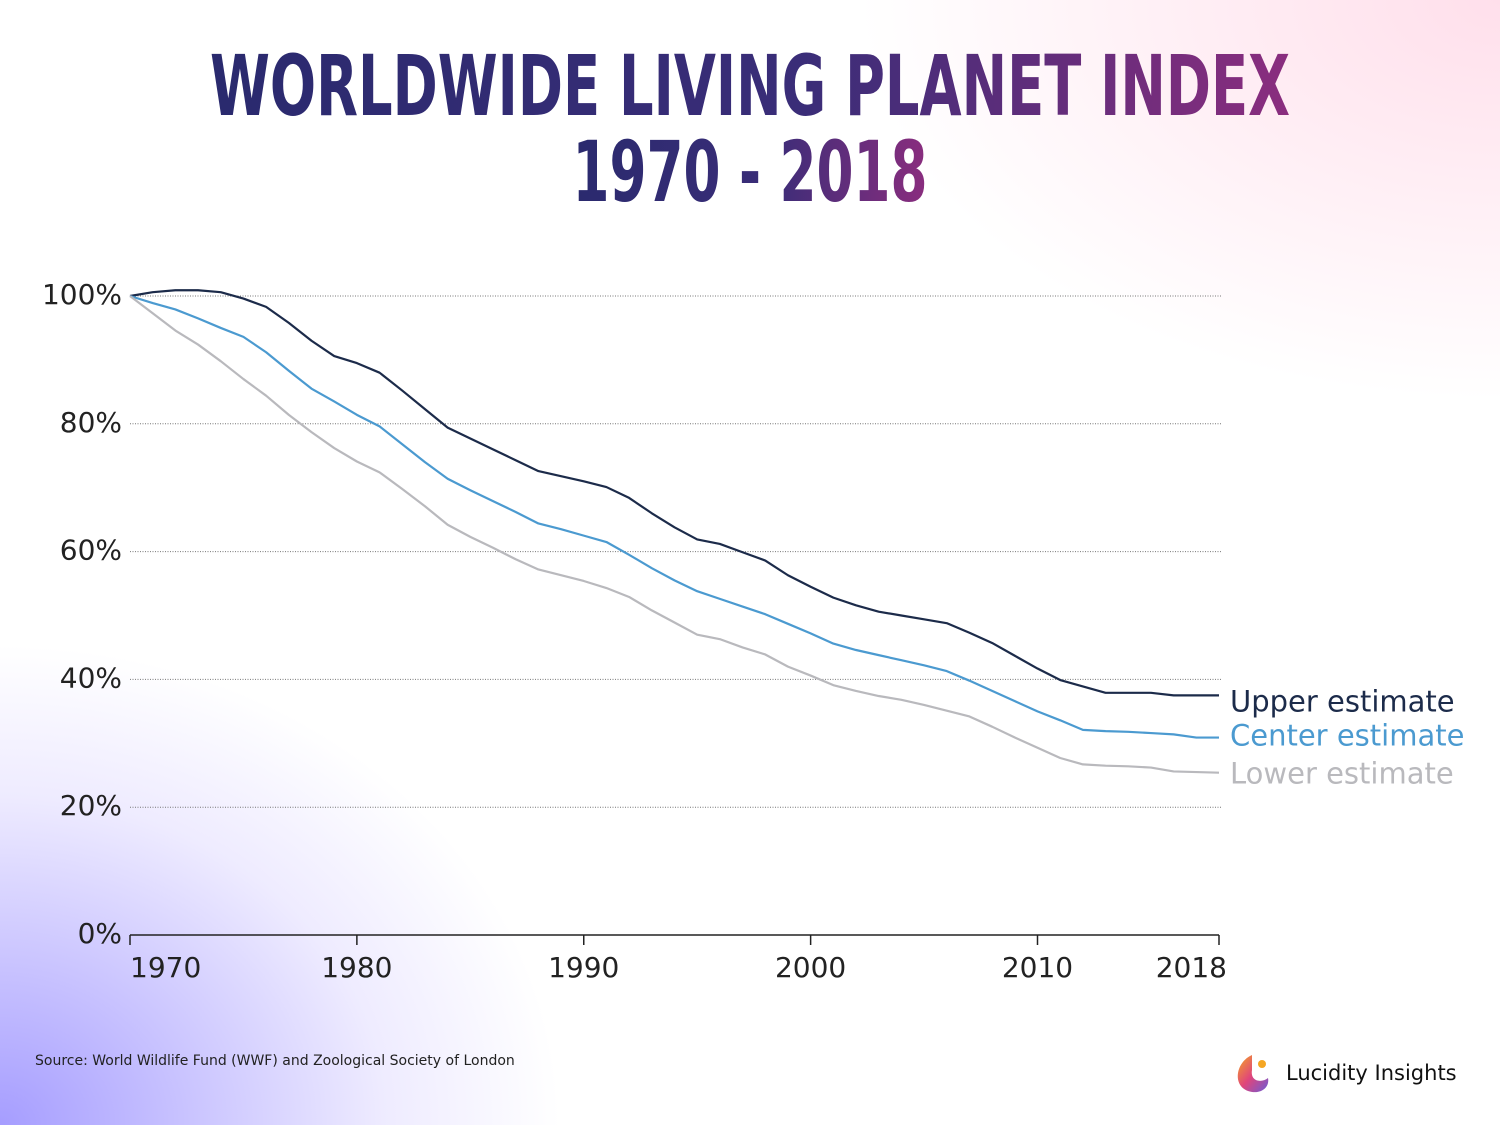 The height and width of the screenshot is (1125, 1500). Describe the element at coordinates (1371, 1073) in the screenshot. I see `brand-name: Lucidity Insights` at that location.